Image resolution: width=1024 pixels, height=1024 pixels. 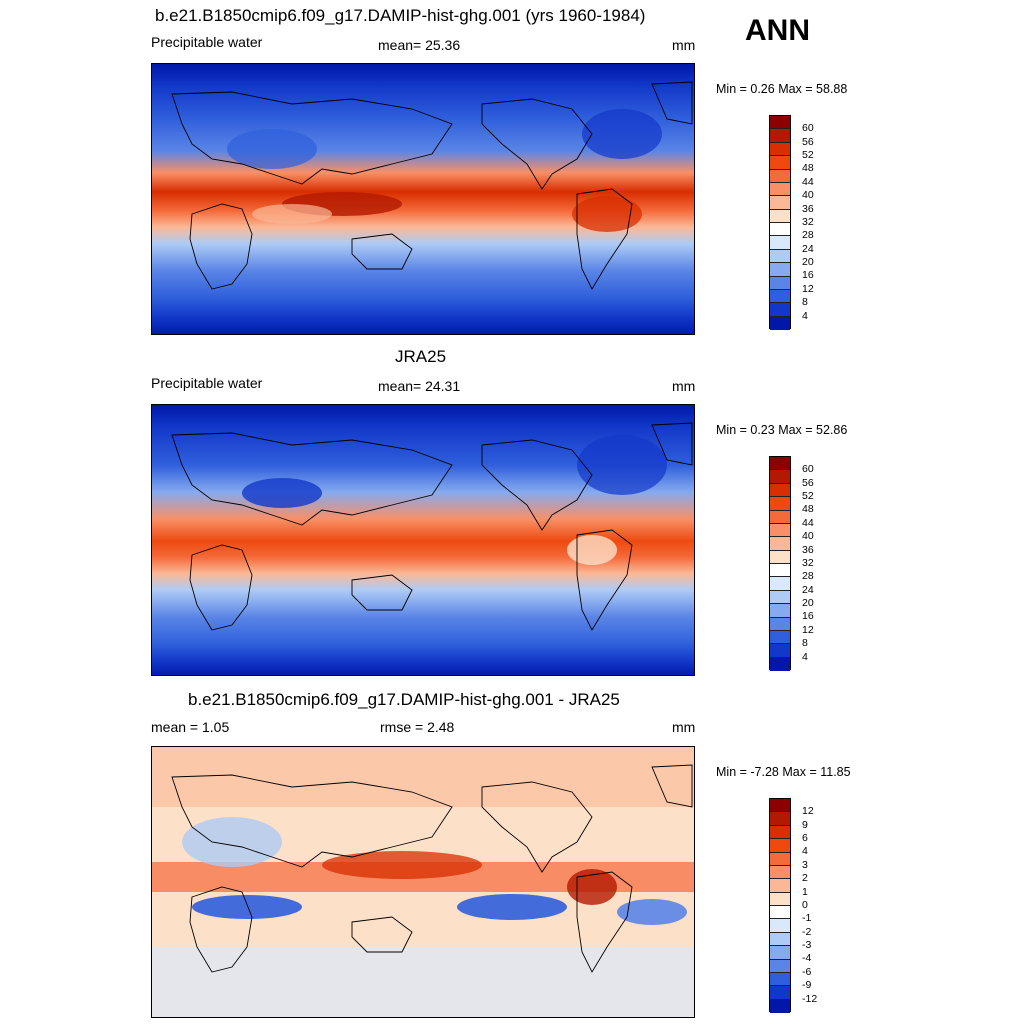 I want to click on panel-2-colorbar-tick: 20, so click(x=808, y=603).